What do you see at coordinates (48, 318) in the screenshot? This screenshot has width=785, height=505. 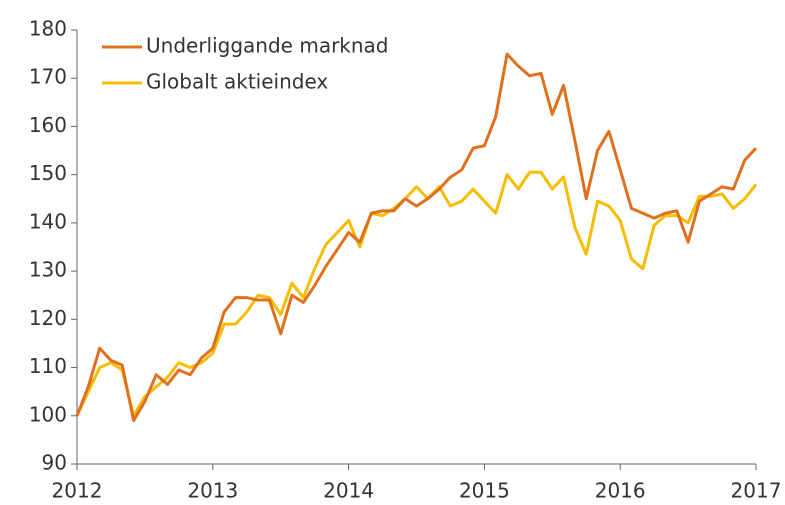 I see `y-tick-label: 120` at bounding box center [48, 318].